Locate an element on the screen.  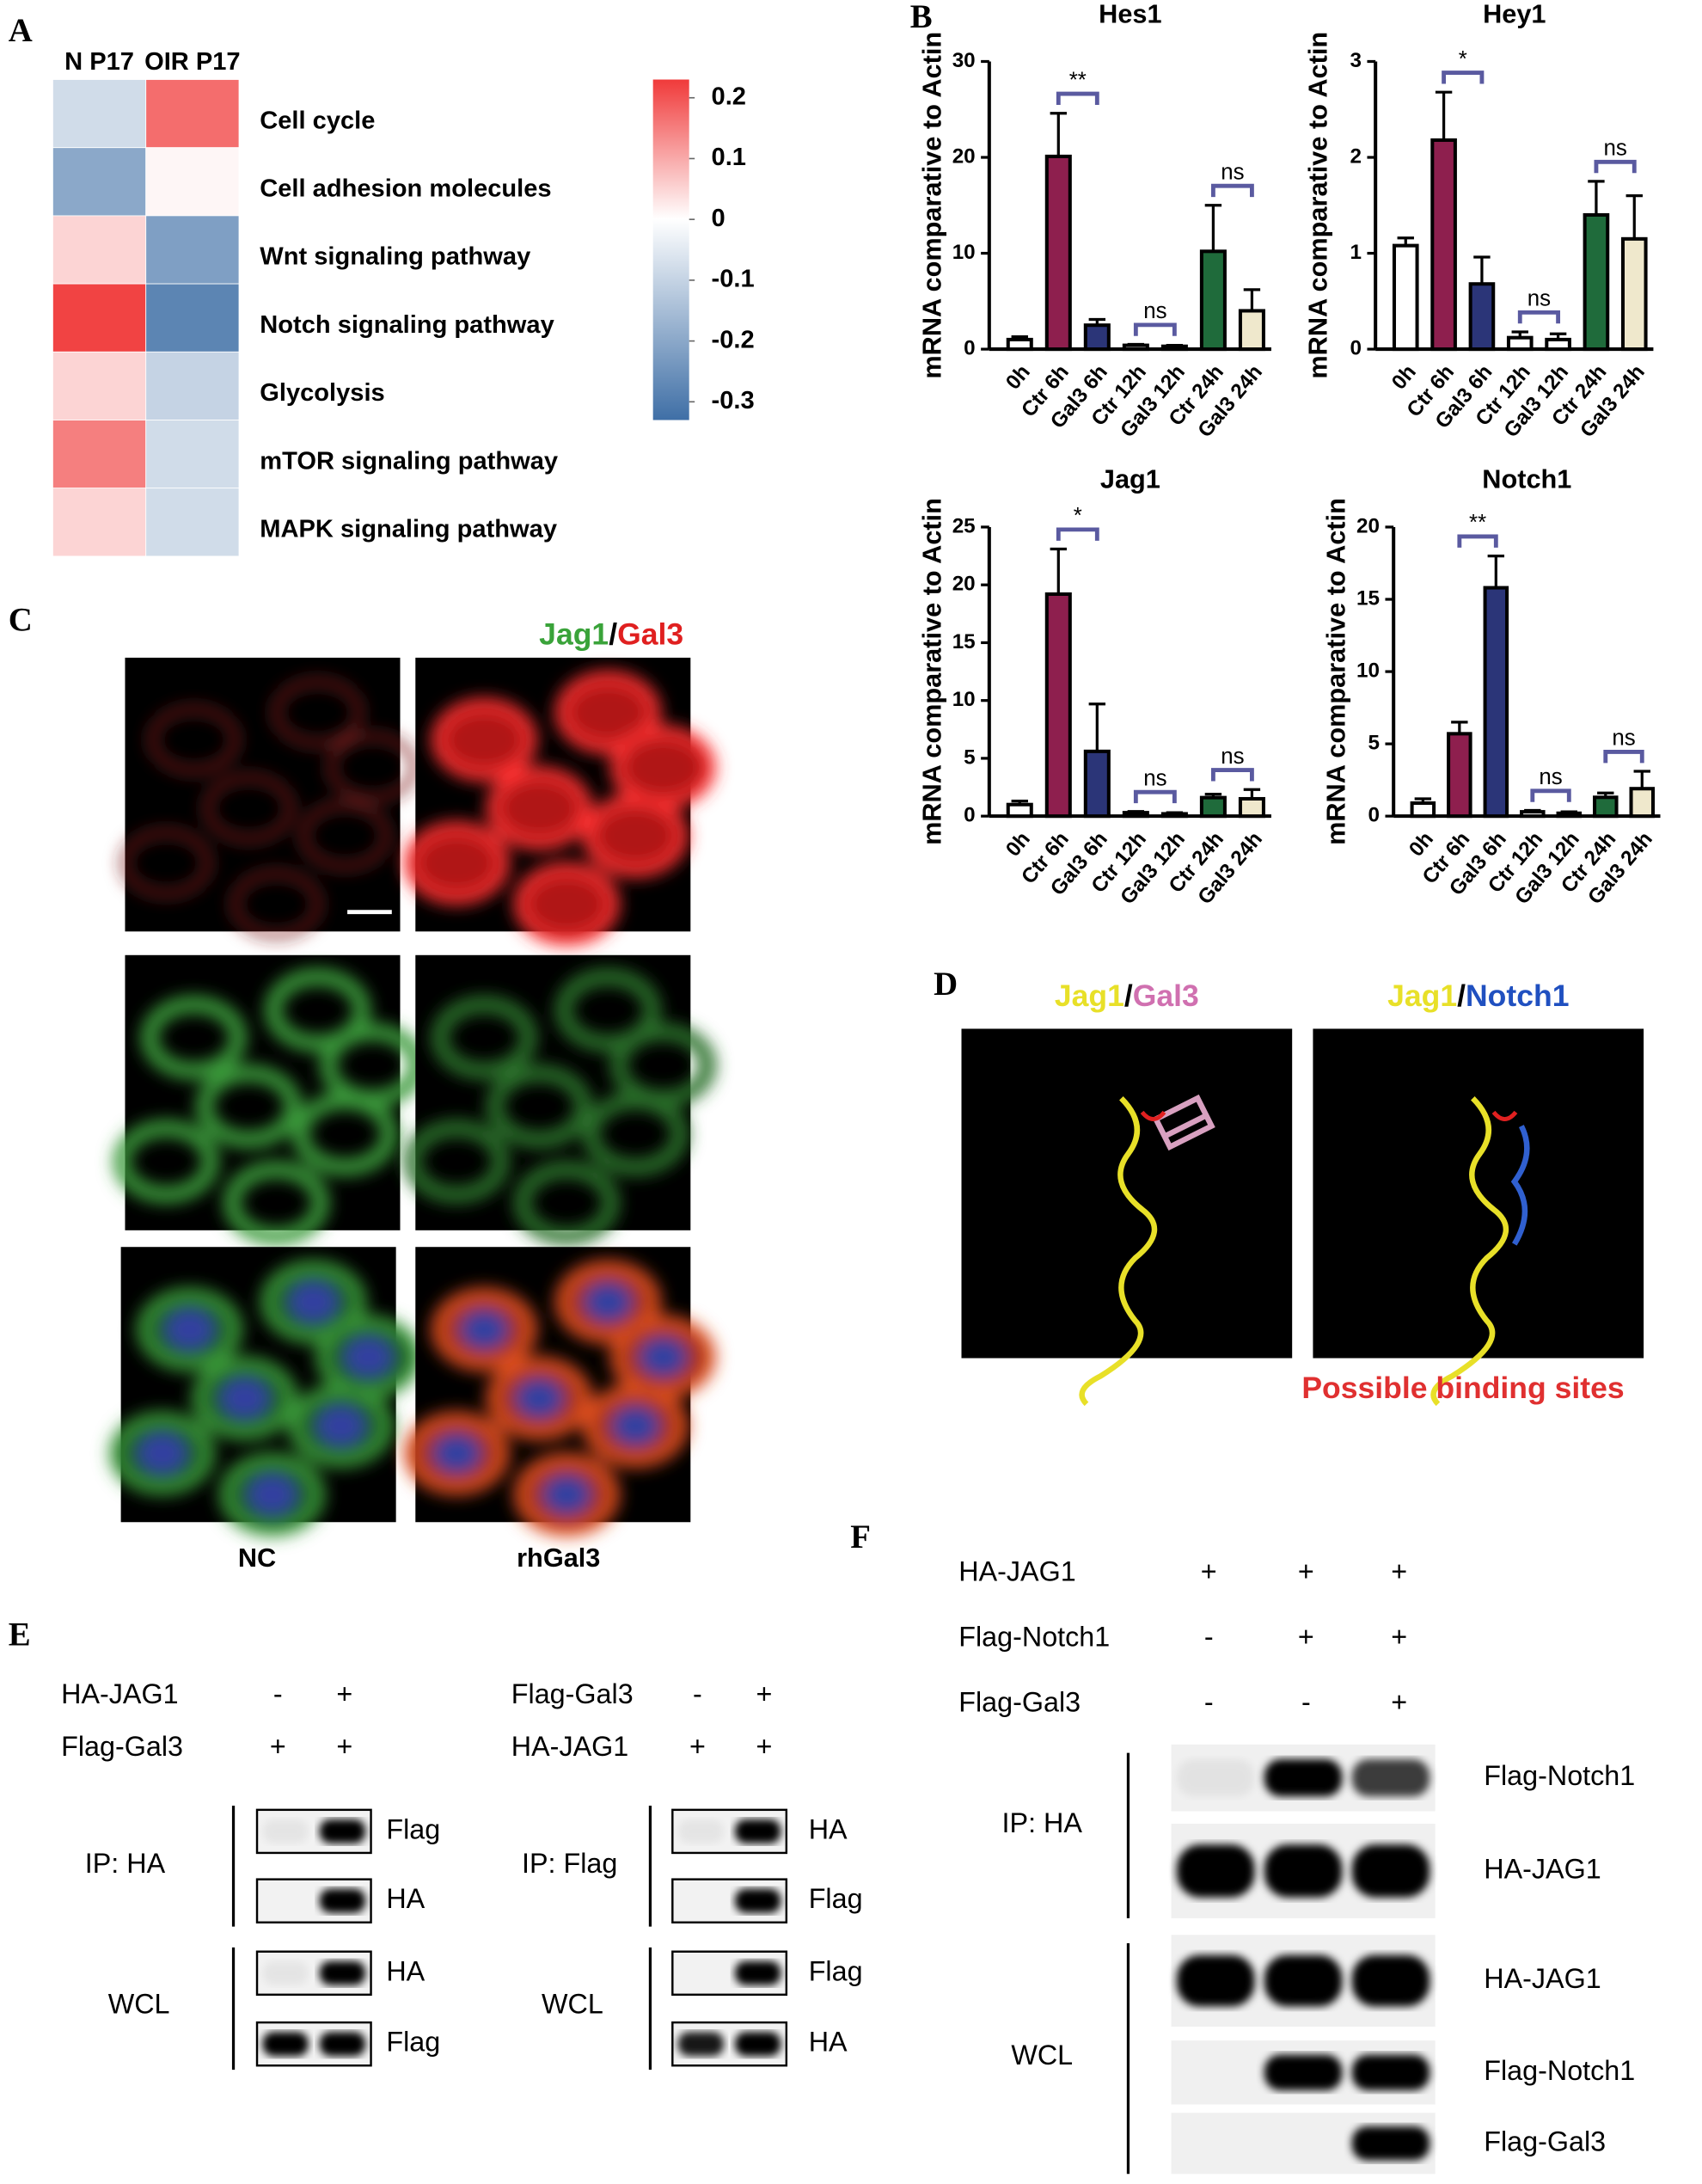
color-bar-label: -0.3 is located at coordinates (733, 400).